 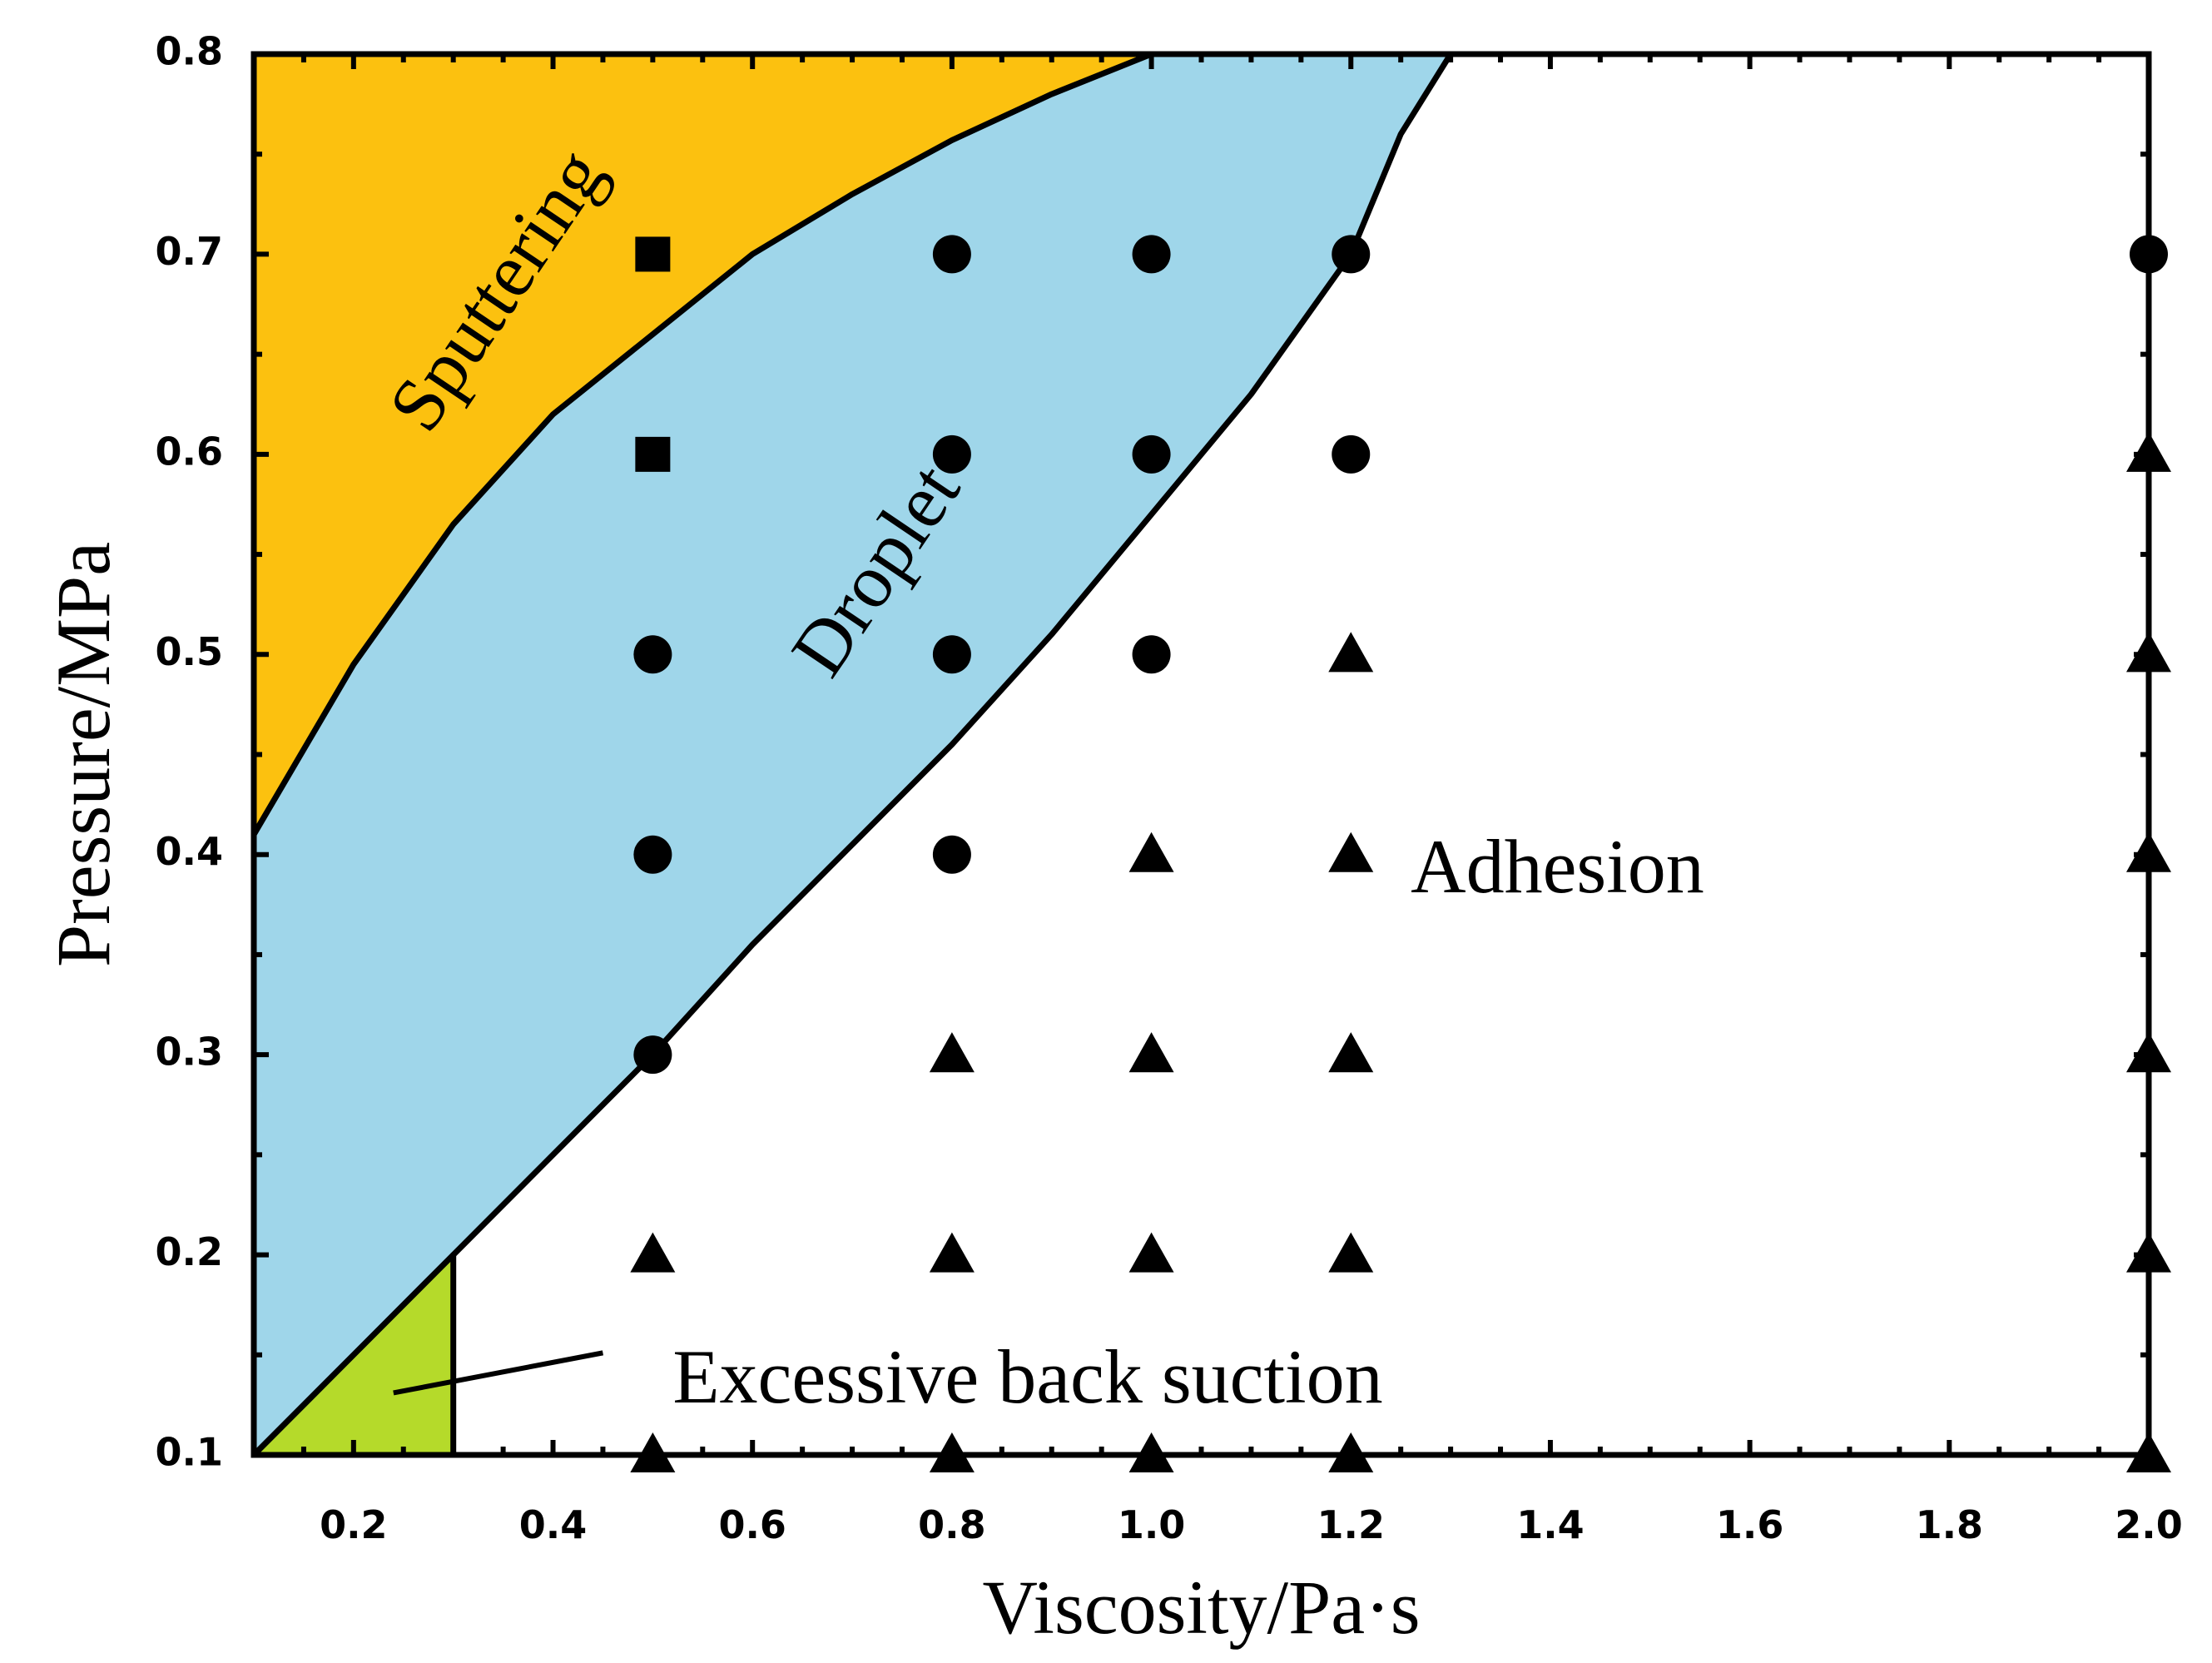 I want to click on y-tick-label: 0.6, so click(x=190, y=451).